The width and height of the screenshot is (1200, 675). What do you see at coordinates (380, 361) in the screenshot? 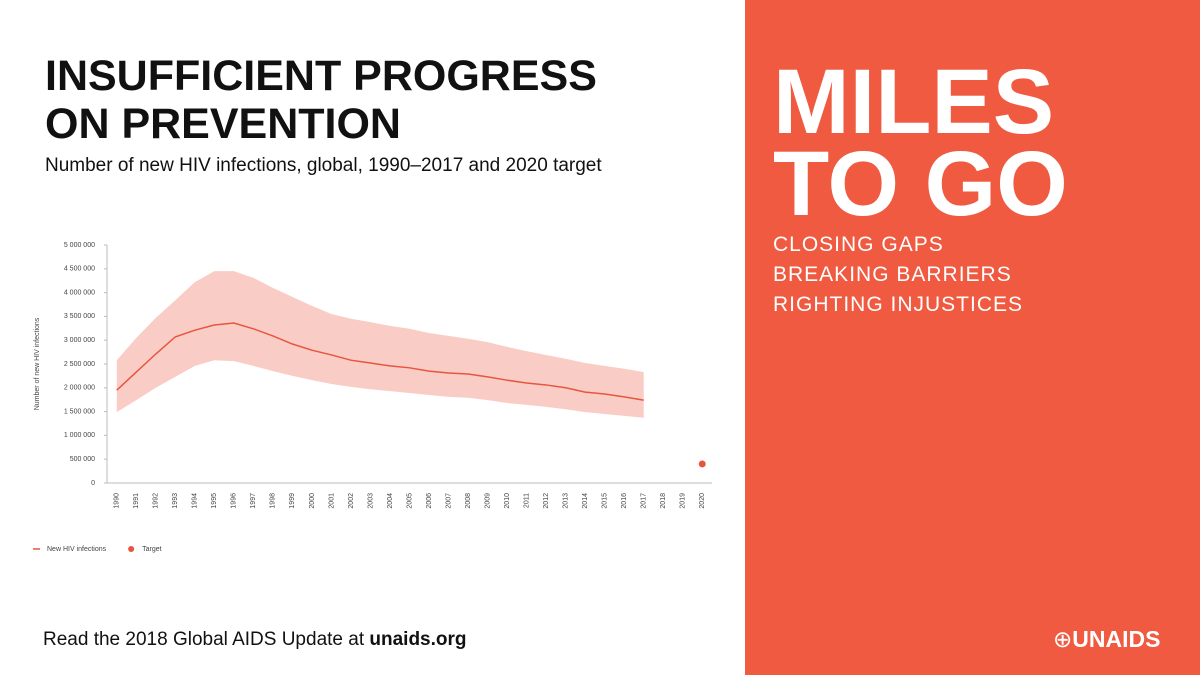
I see `line` at bounding box center [380, 361].